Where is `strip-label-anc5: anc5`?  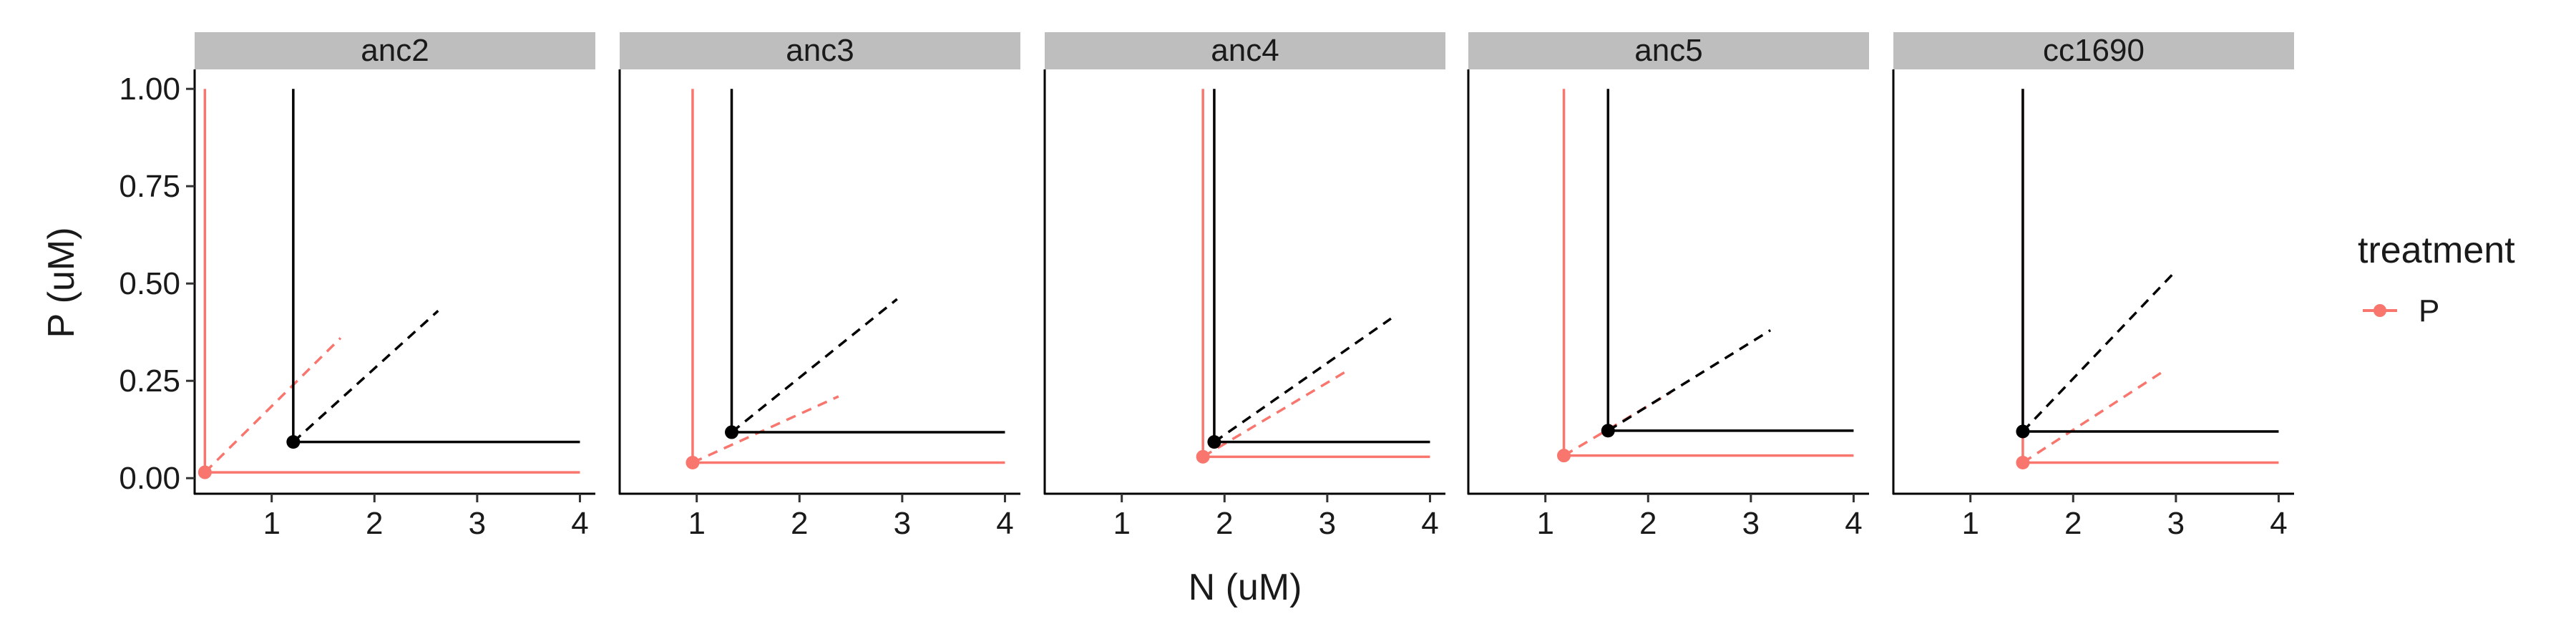 strip-label-anc5: anc5 is located at coordinates (1668, 50).